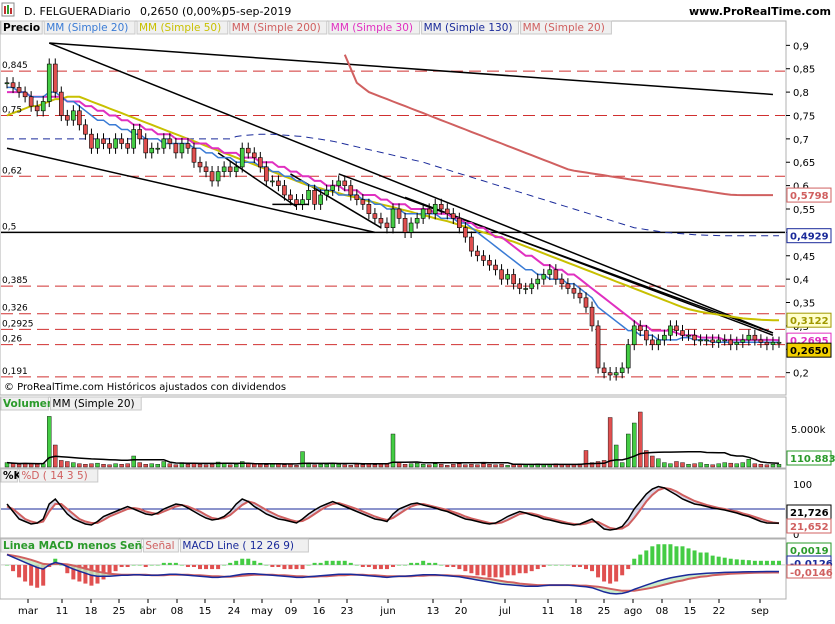  Describe the element at coordinates (760, 11) in the screenshot. I see `site-url: www.ProRealTime.com` at that location.